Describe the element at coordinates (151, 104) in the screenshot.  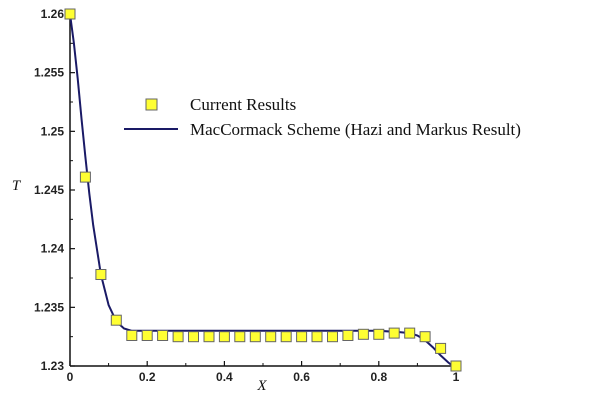
I see `legend-marker-current-results` at that location.